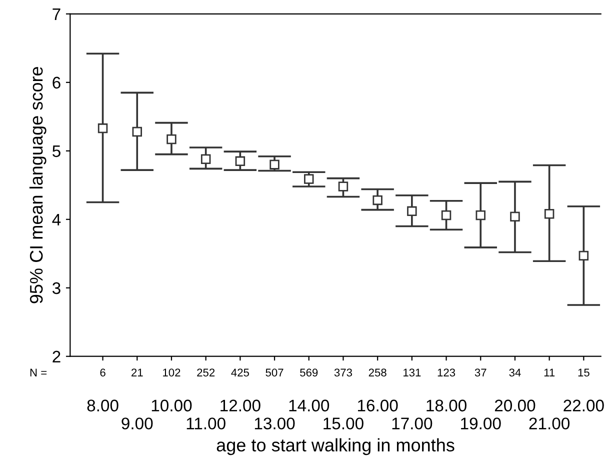 Image resolution: width=610 pixels, height=464 pixels. What do you see at coordinates (344, 424) in the screenshot?
I see `x-tick-label: 15.00` at bounding box center [344, 424].